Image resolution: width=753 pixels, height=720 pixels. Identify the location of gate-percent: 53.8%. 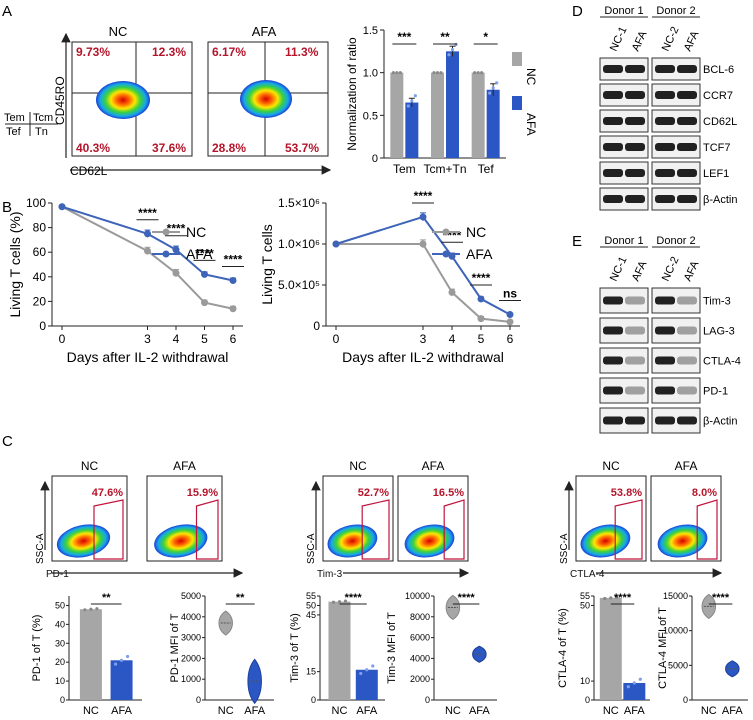
(626, 493).